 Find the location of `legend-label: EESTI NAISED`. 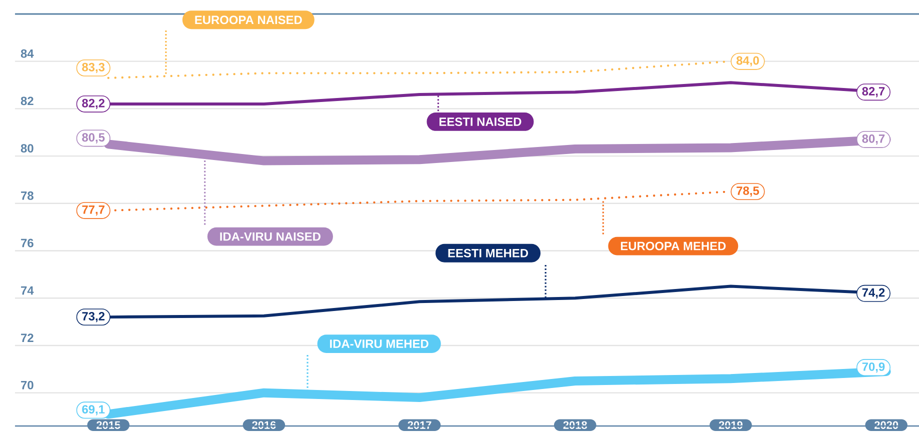

legend-label: EESTI NAISED is located at coordinates (481, 121).